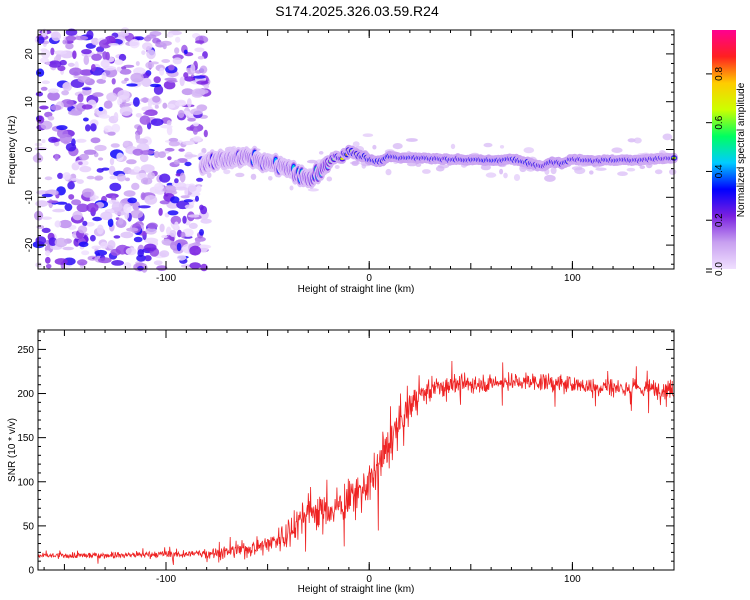 The width and height of the screenshot is (750, 600). What do you see at coordinates (719, 74) in the screenshot?
I see `colorbar-tick-label: 0.8` at bounding box center [719, 74].